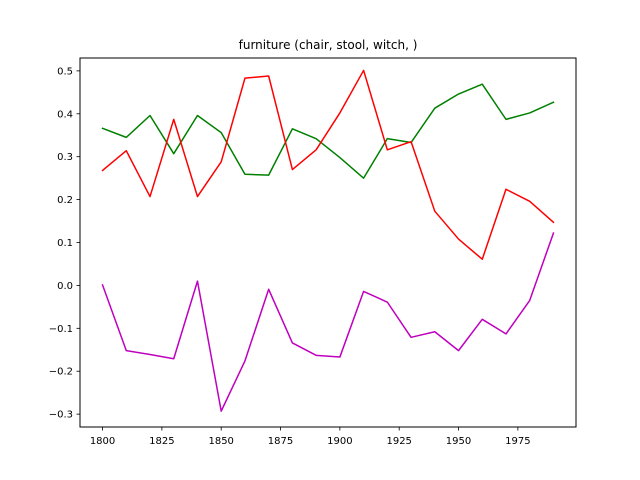  What do you see at coordinates (161, 441) in the screenshot?
I see `x-tick-label: 1825` at bounding box center [161, 441].